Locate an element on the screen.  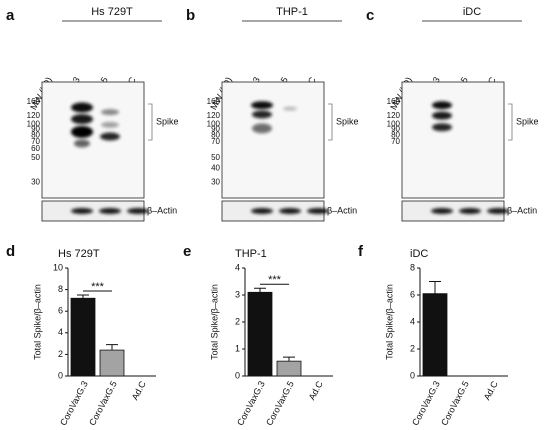
panel-letter: a is located at coordinates (10, 15).